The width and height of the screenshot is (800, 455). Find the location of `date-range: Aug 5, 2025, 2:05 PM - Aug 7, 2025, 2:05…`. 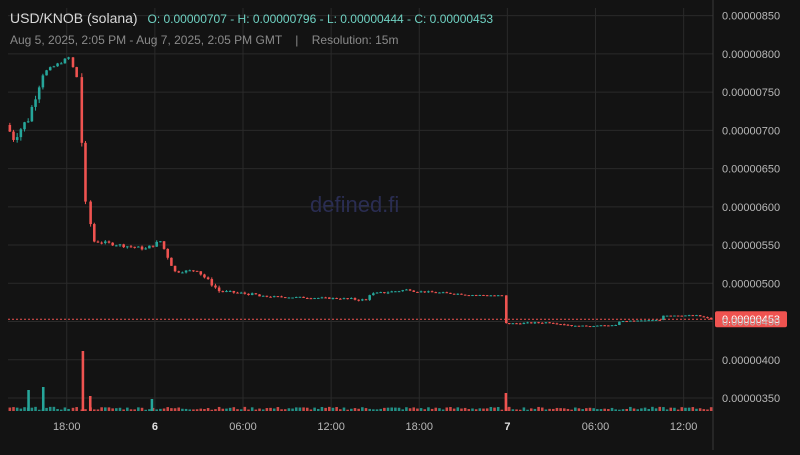

date-range: Aug 5, 2025, 2:05 PM - Aug 7, 2025, 2:05… is located at coordinates (146, 40).